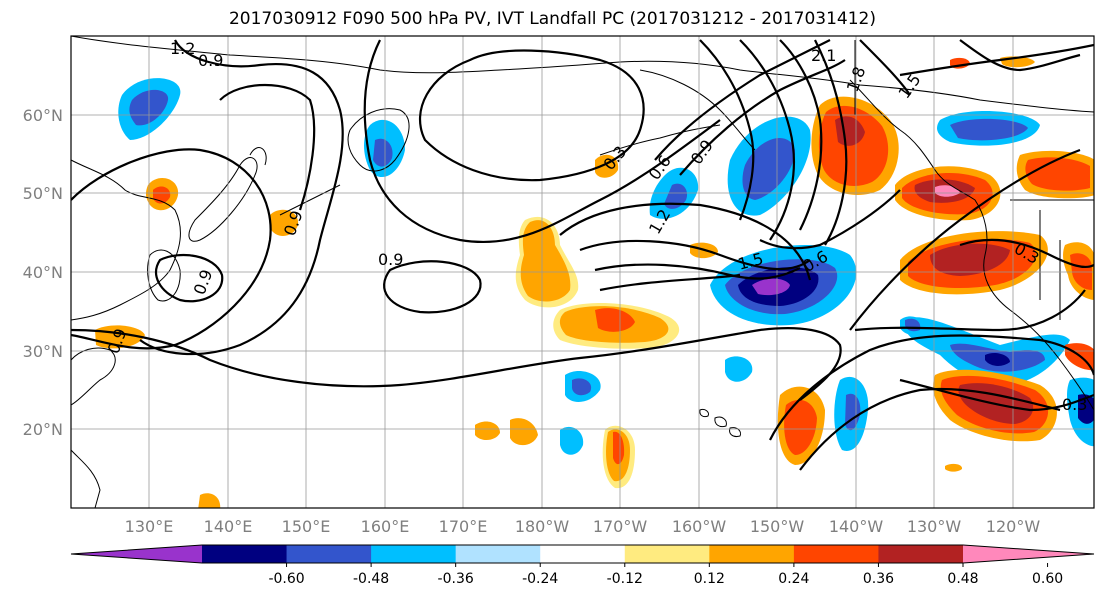 The height and width of the screenshot is (601, 1105). I want to click on colorbar-outline, so click(582, 554).